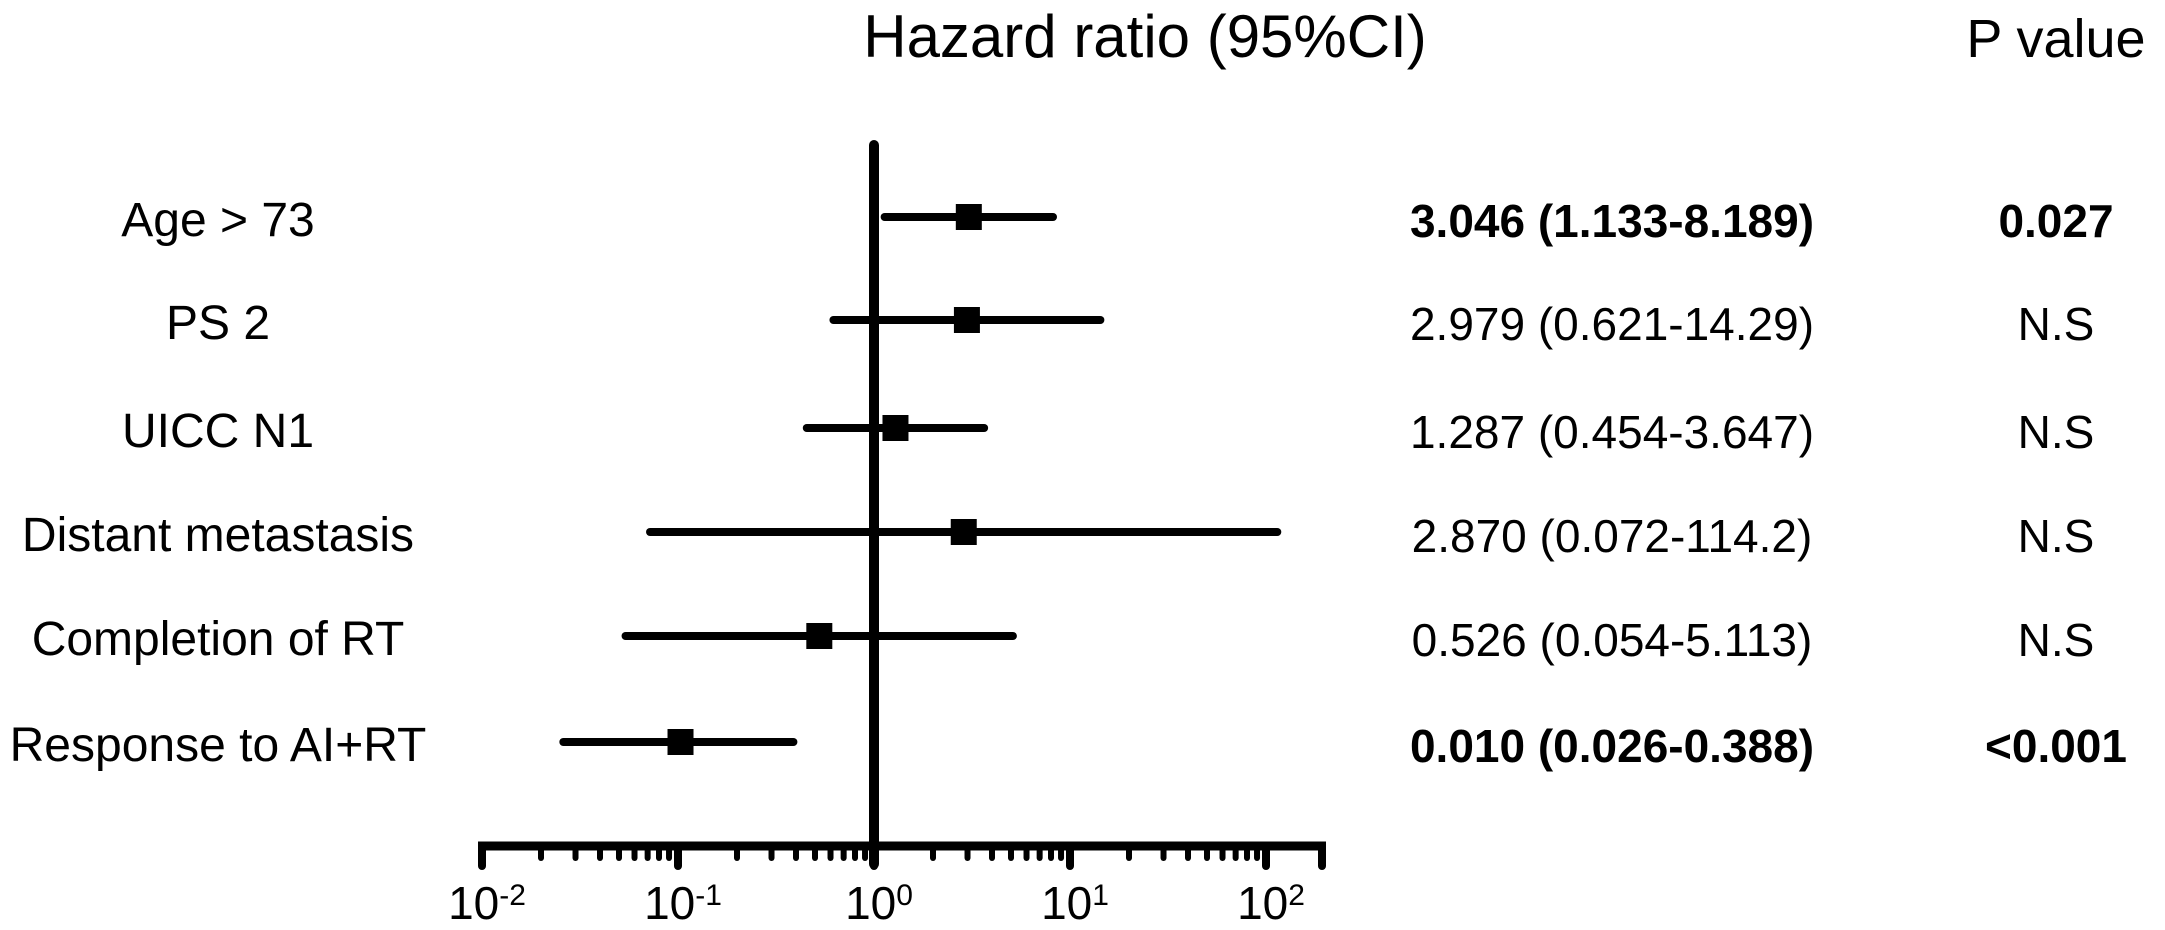  What do you see at coordinates (1612, 221) in the screenshot?
I see `hr-ci-value: 3.046 (1.133-8.189)` at bounding box center [1612, 221].